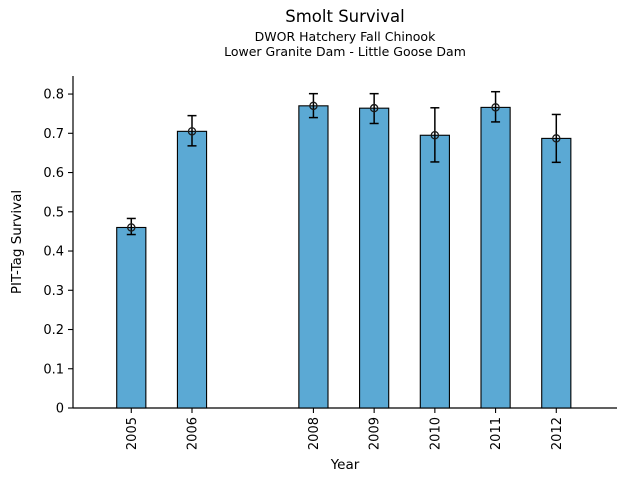 The width and height of the screenshot is (640, 480). What do you see at coordinates (496, 433) in the screenshot?
I see `x-tick-label: 2011` at bounding box center [496, 433].